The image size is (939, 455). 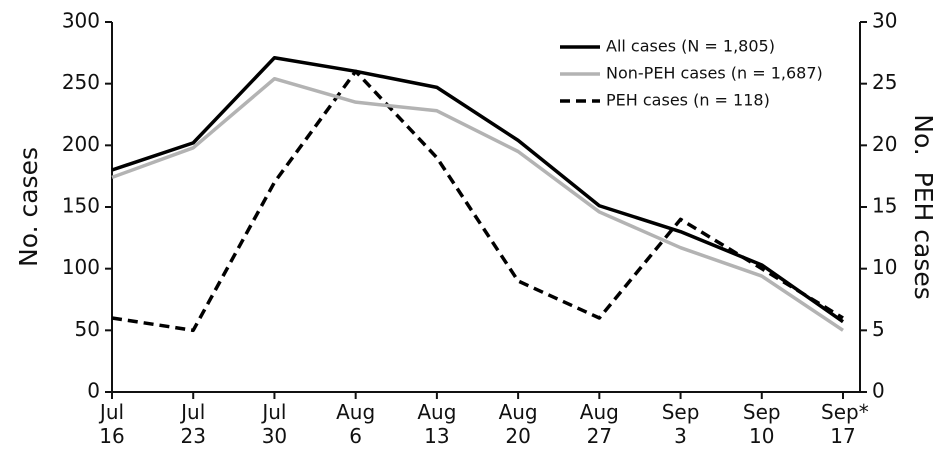 What do you see at coordinates (688, 100) in the screenshot?
I see `legend-label: PEH cases (n = 118)` at bounding box center [688, 100].